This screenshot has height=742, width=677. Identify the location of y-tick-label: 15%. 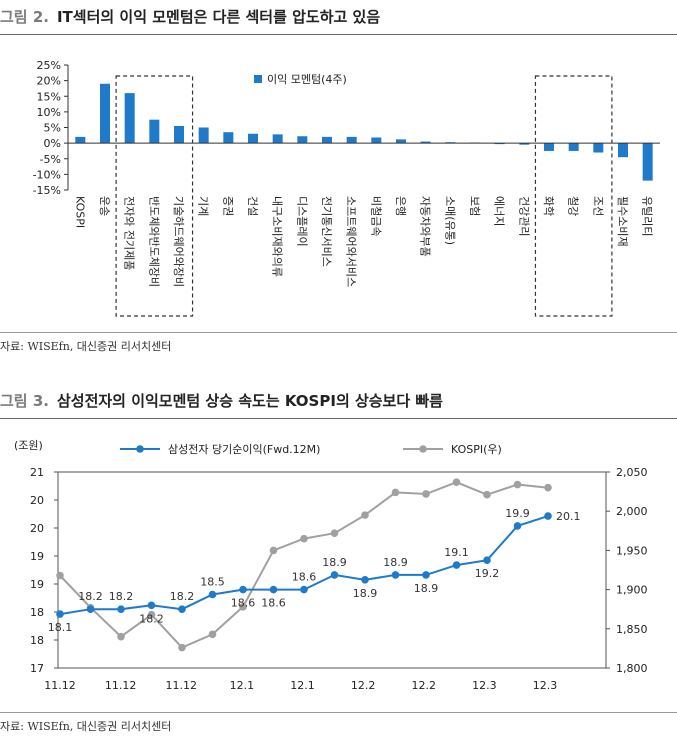
(49, 96).